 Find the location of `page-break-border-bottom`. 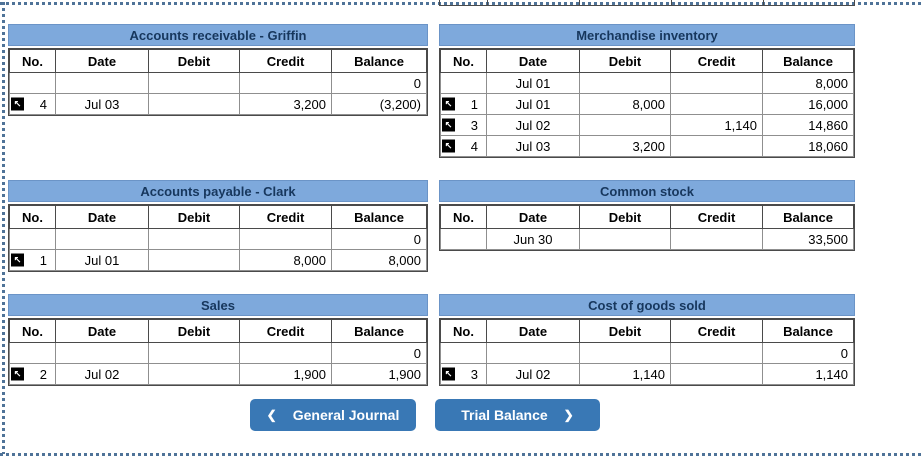

page-break-border-bottom is located at coordinates (460, 454).